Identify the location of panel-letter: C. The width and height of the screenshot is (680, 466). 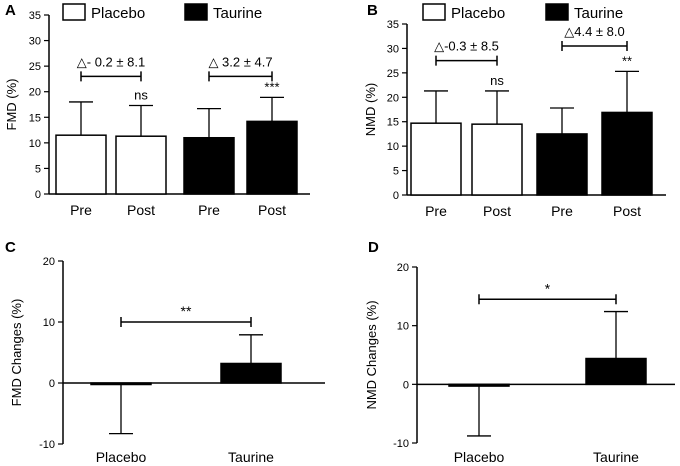
(10, 247).